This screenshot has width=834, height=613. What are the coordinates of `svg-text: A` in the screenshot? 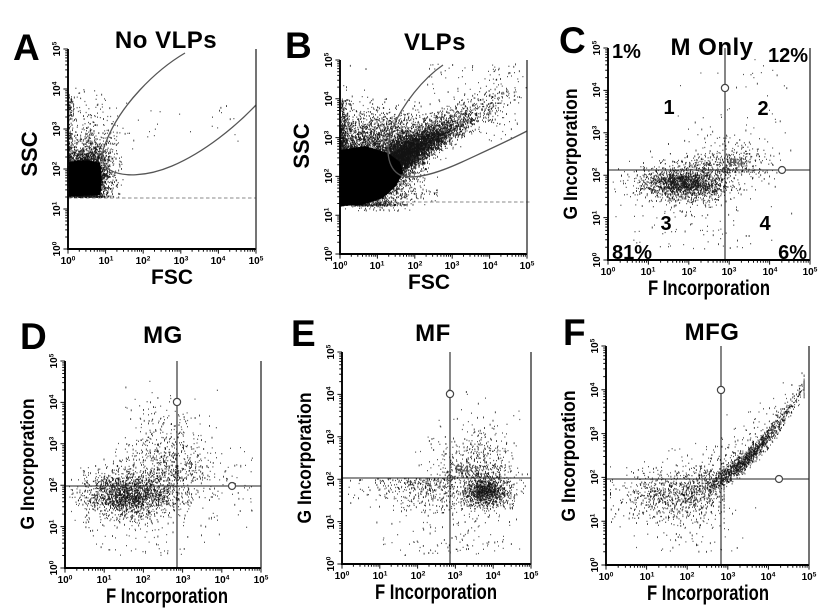 It's located at (26, 47).